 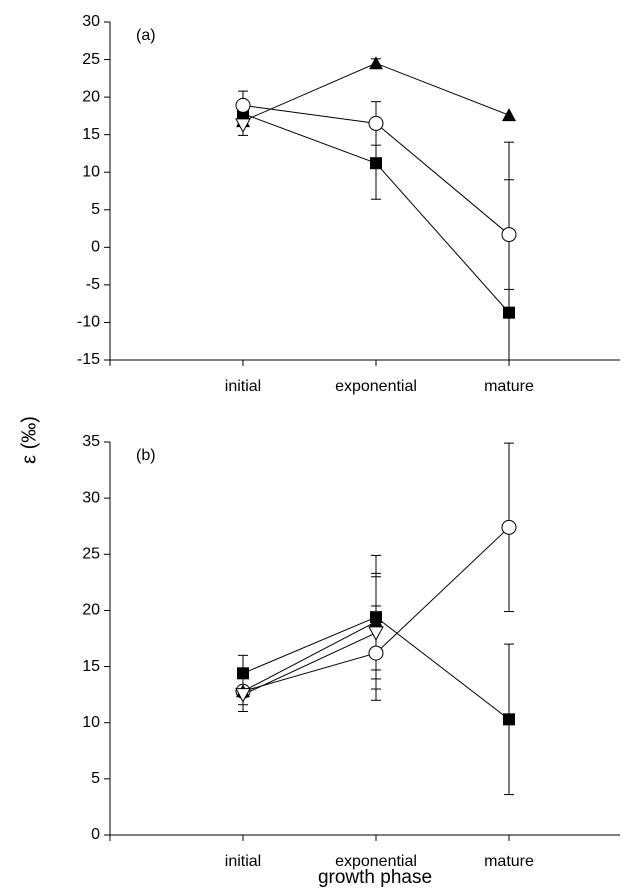 What do you see at coordinates (93, 284) in the screenshot?
I see `y-tick-label: -5` at bounding box center [93, 284].